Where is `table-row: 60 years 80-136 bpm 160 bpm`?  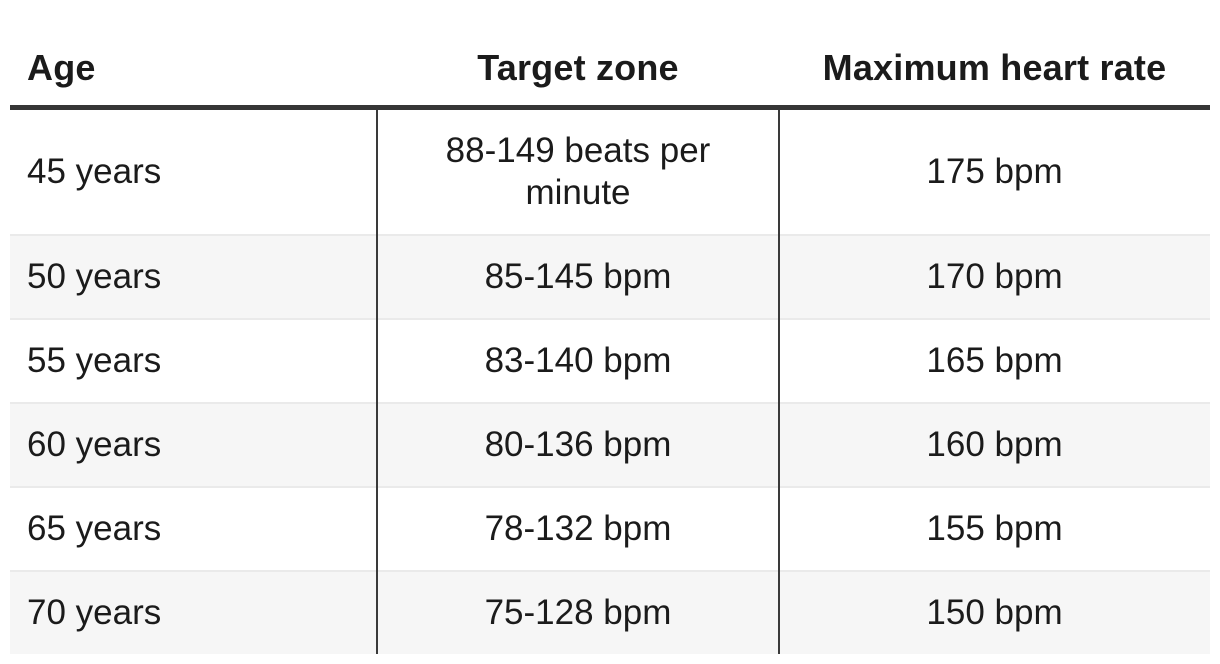
table-row: 60 years 80-136 bpm 160 bpm is located at coordinates (610, 444).